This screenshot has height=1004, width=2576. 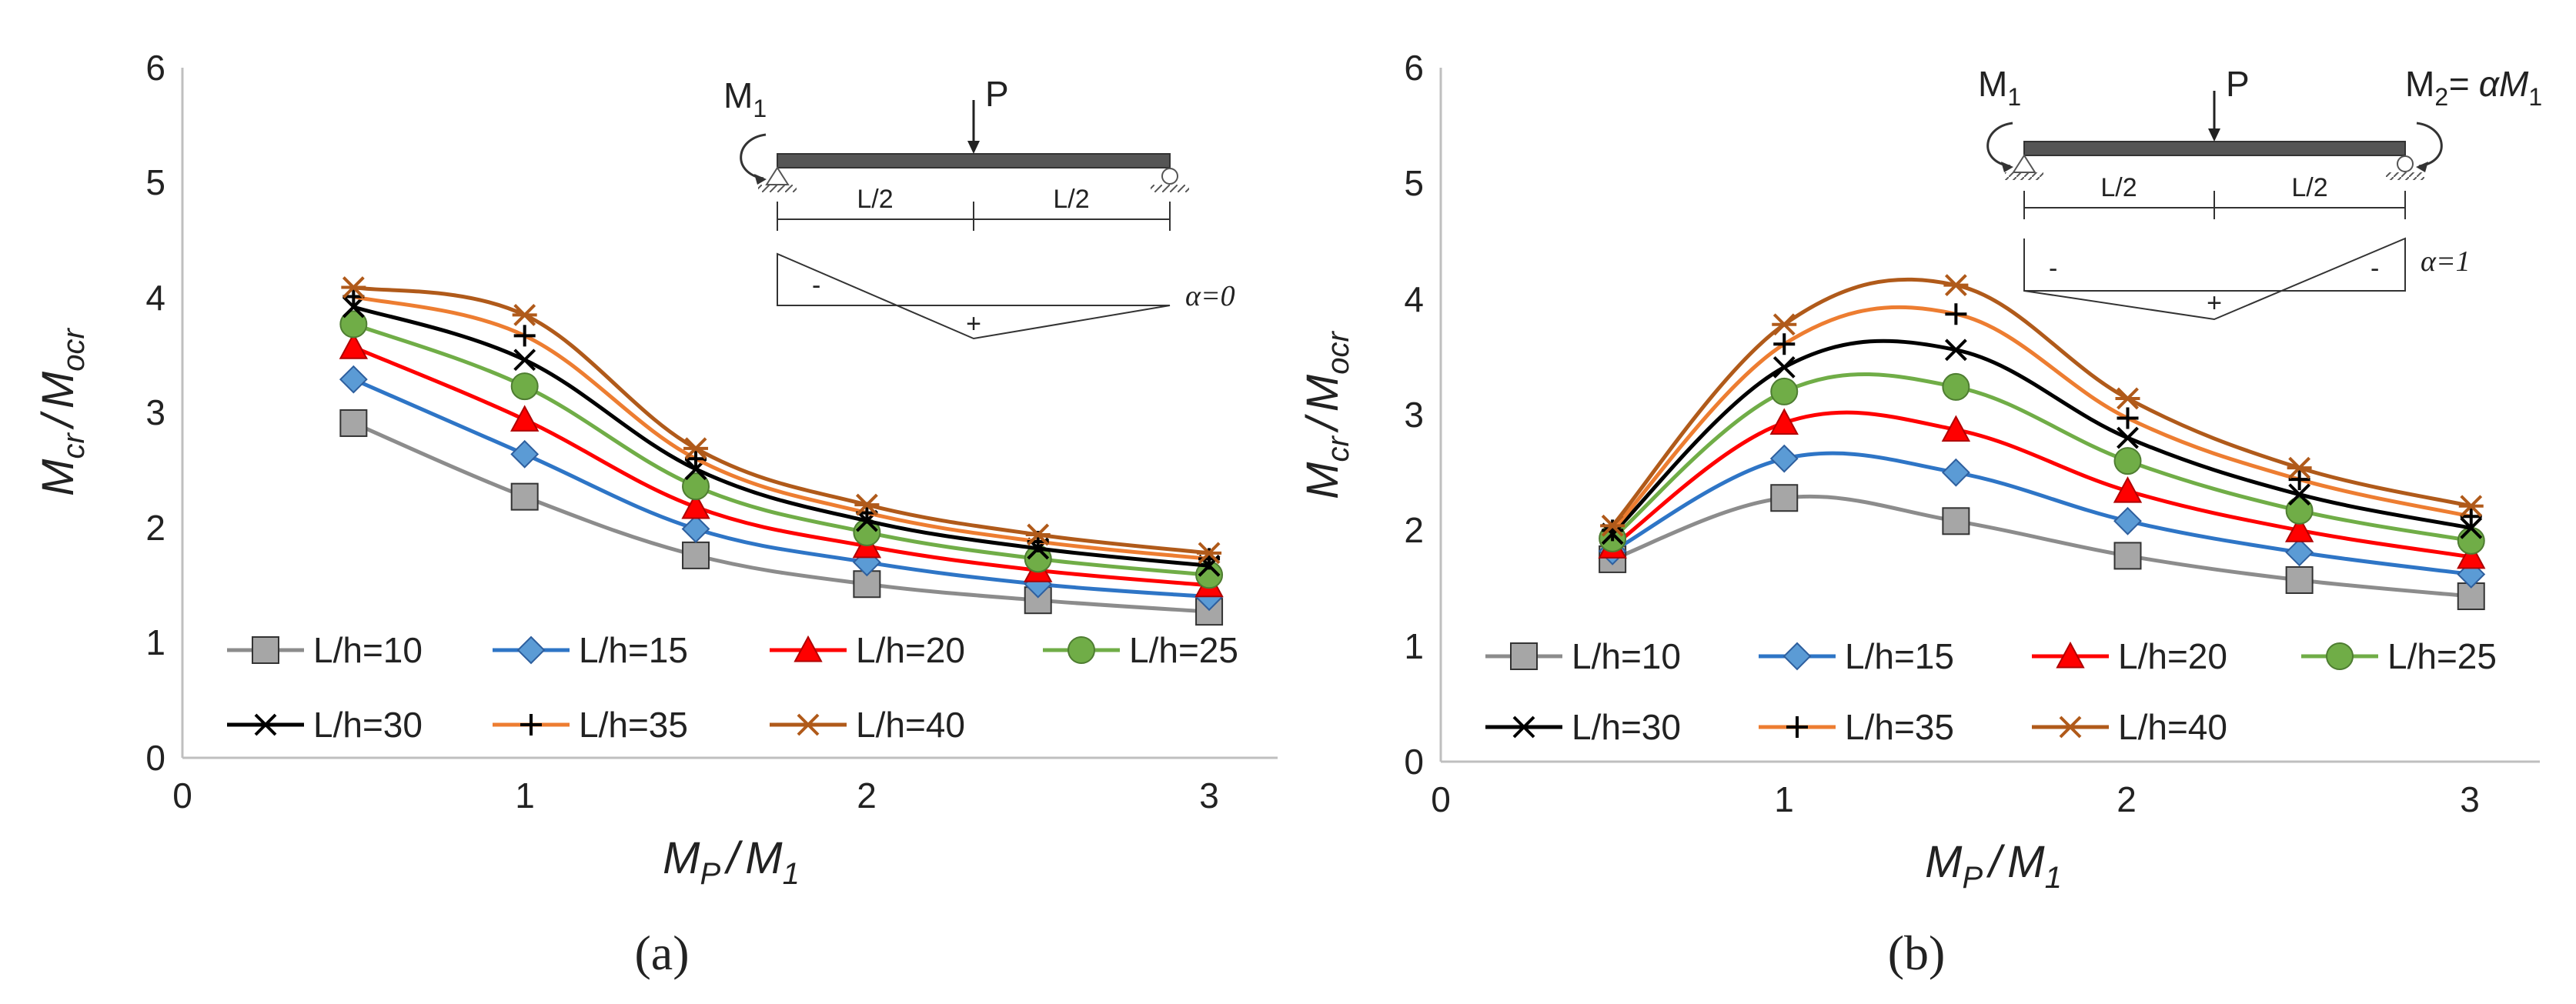 What do you see at coordinates (1993, 866) in the screenshot?
I see `panel-b-x-axis-title: MP / M1` at bounding box center [1993, 866].